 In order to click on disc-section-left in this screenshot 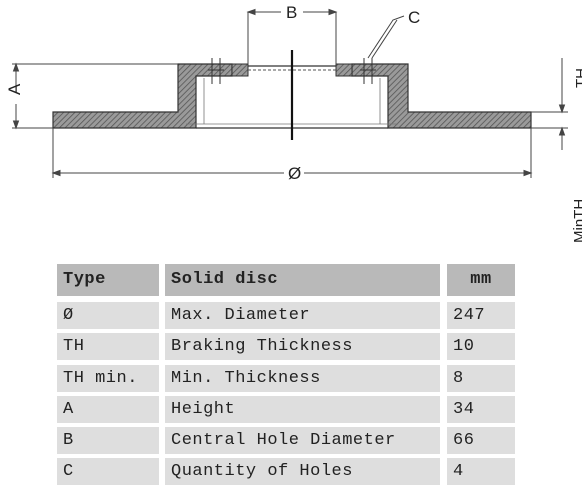, I will do `click(142, 96)`.